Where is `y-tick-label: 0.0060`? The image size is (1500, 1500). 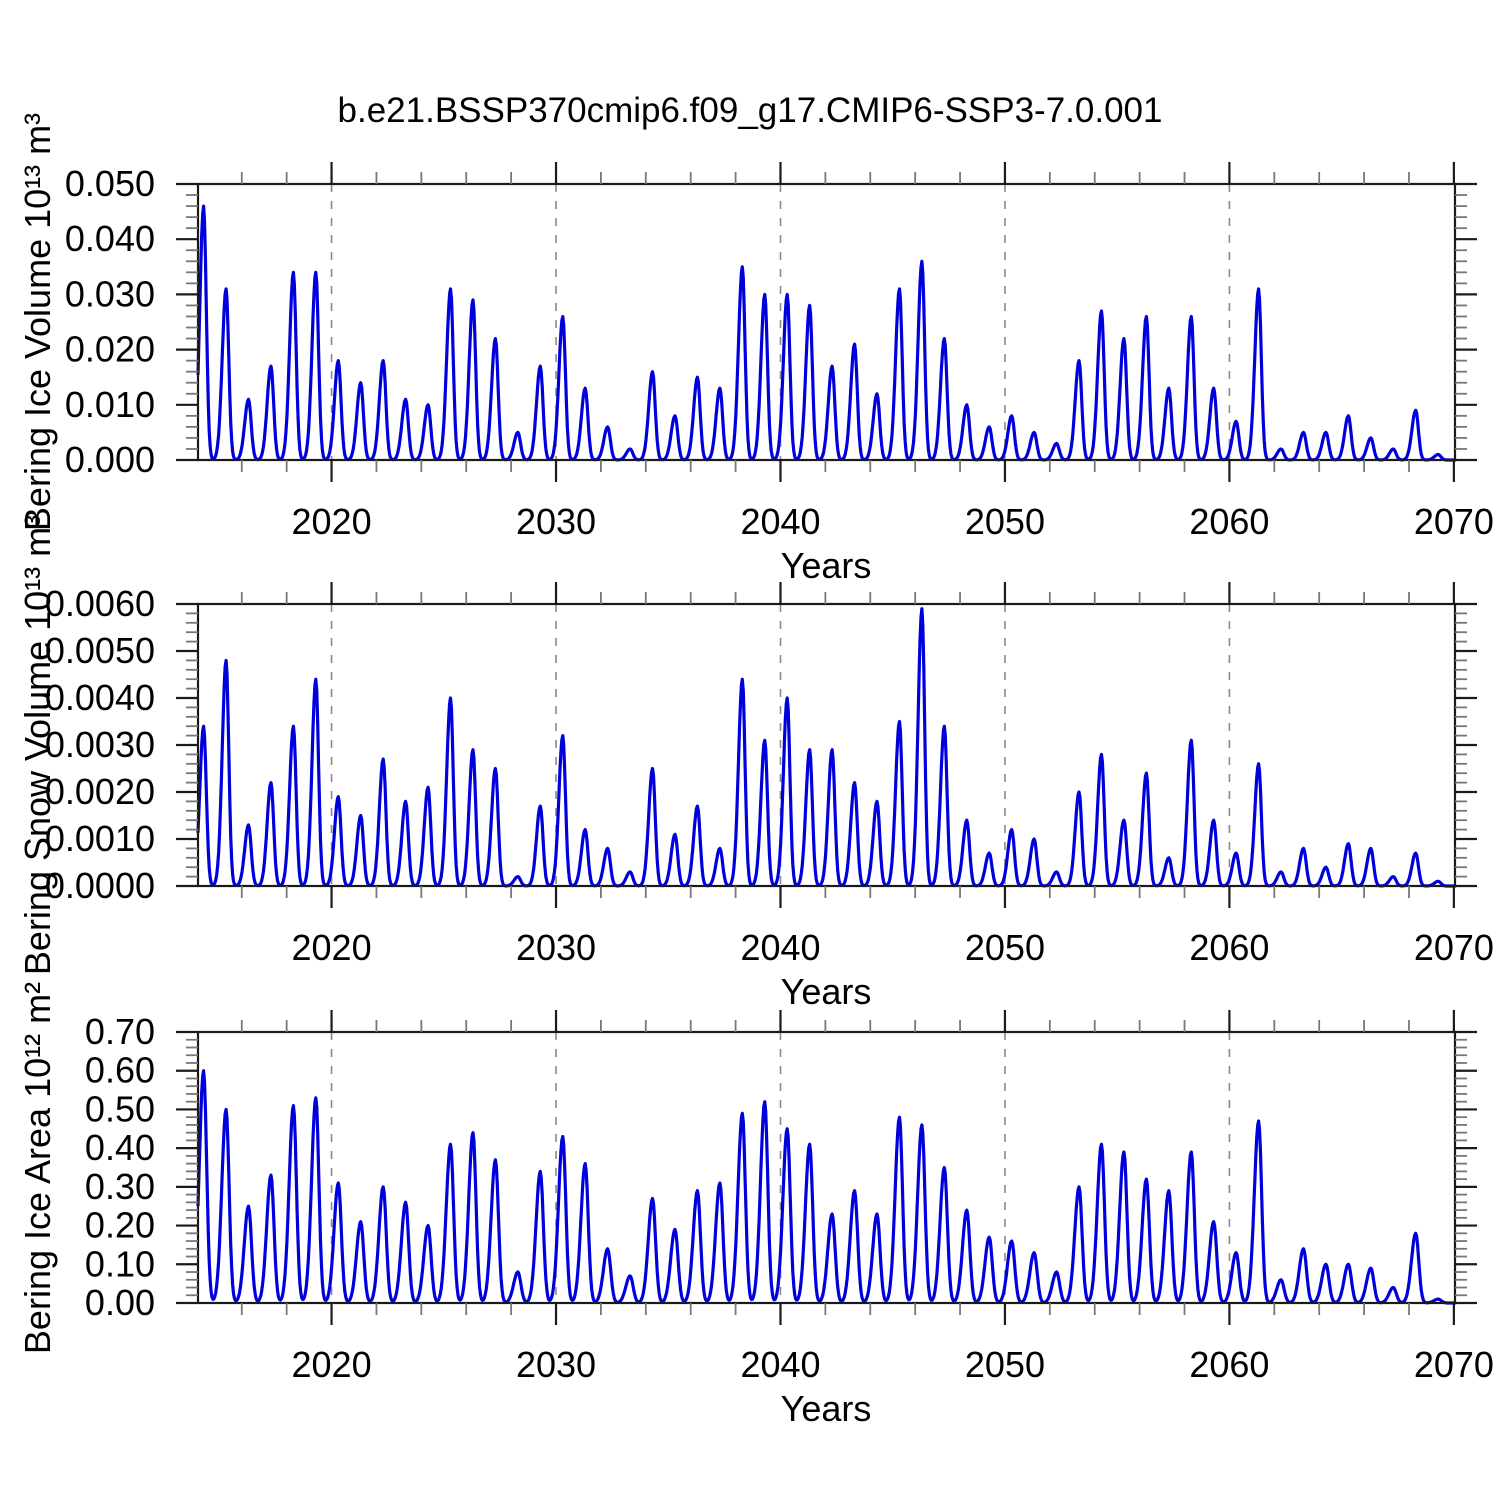 y-tick-label: 0.0060 is located at coordinates (100, 603).